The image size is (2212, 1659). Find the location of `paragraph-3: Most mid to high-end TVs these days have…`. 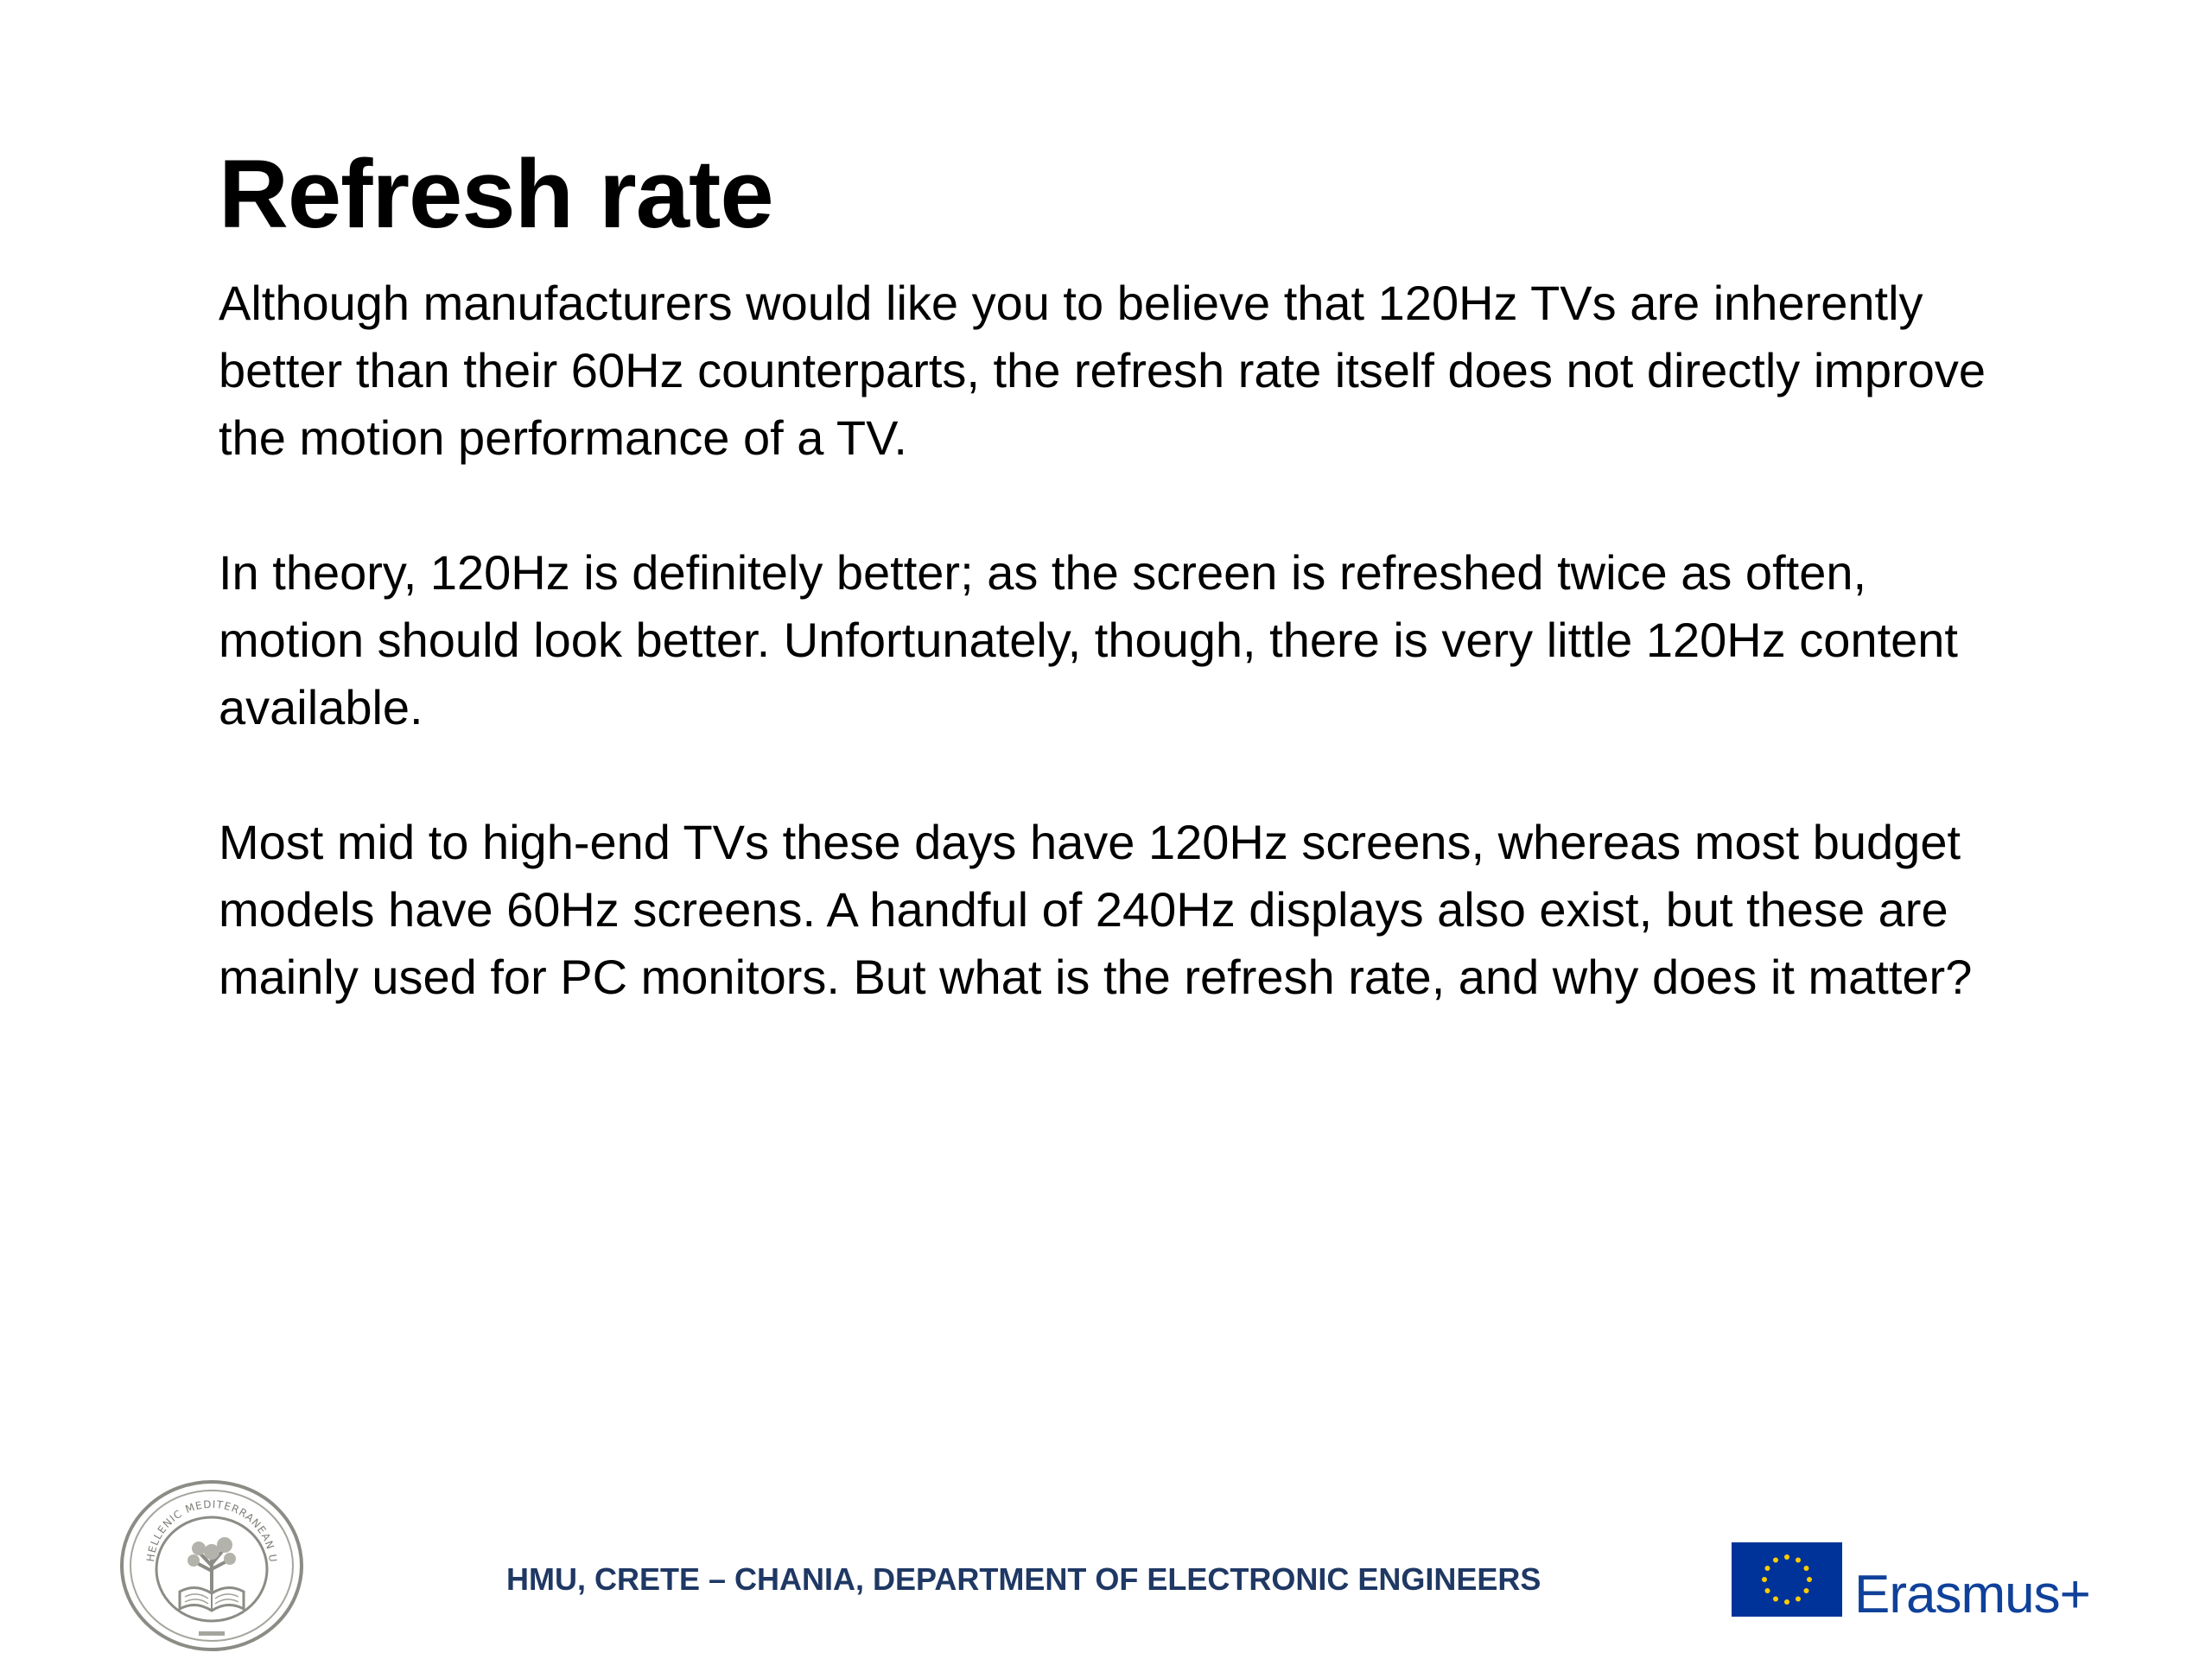

paragraph-3: Most mid to high-end TVs these days have… is located at coordinates (1096, 909).